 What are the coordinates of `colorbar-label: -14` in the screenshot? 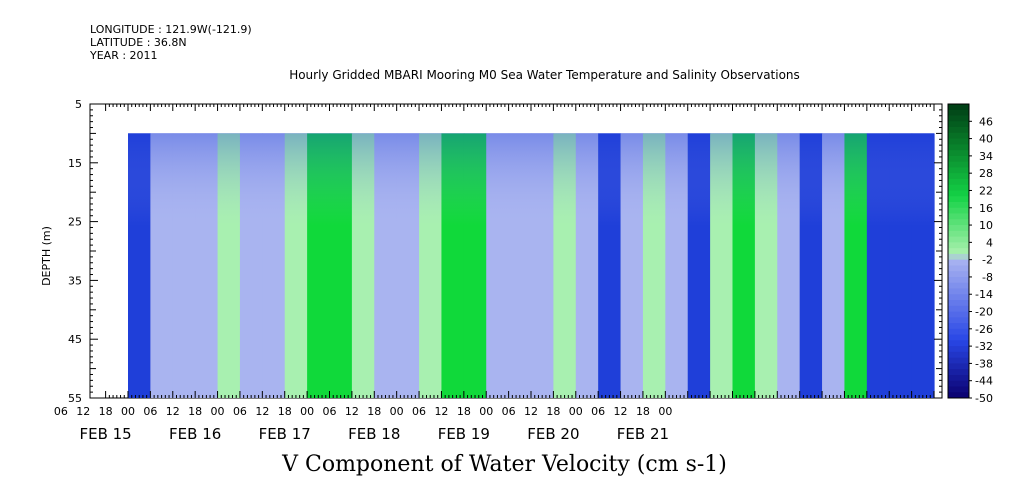 It's located at (984, 294).